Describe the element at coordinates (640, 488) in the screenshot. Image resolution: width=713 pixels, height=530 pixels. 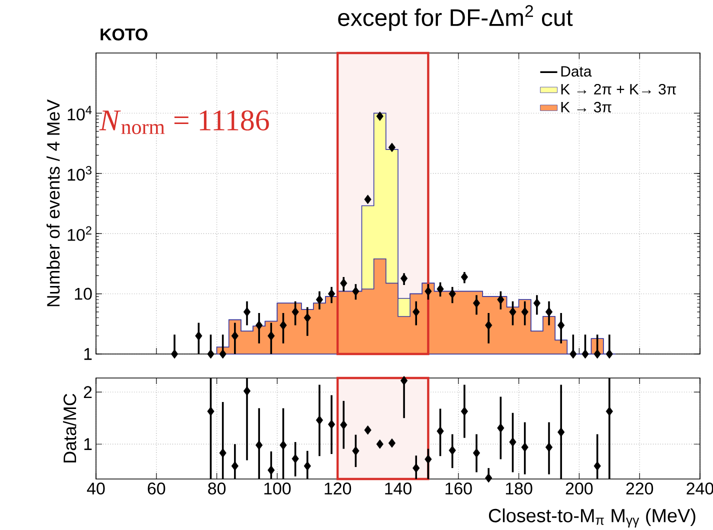
I see `x-tick-label: 220` at that location.